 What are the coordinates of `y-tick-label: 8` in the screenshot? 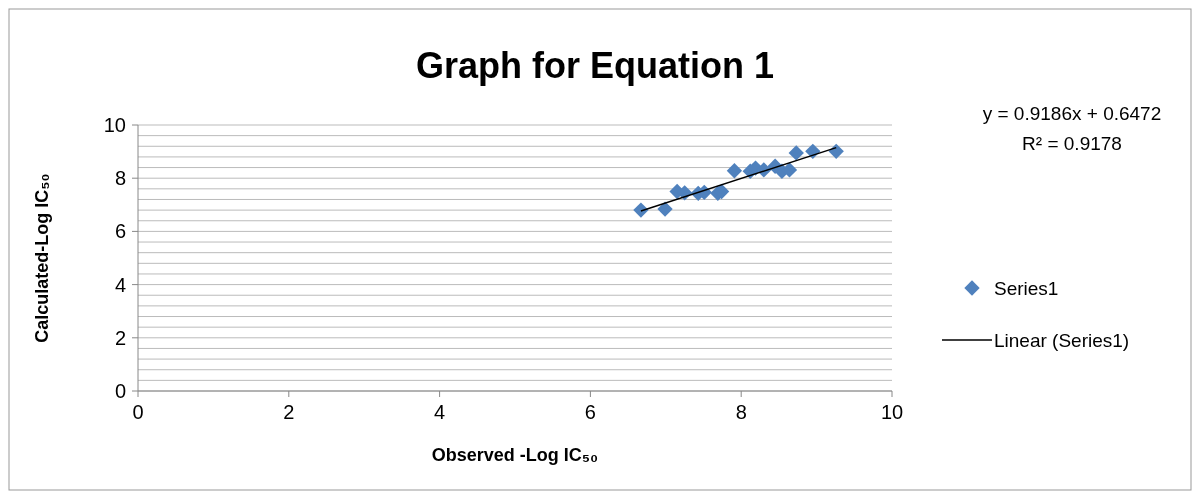 It's located at (120, 178).